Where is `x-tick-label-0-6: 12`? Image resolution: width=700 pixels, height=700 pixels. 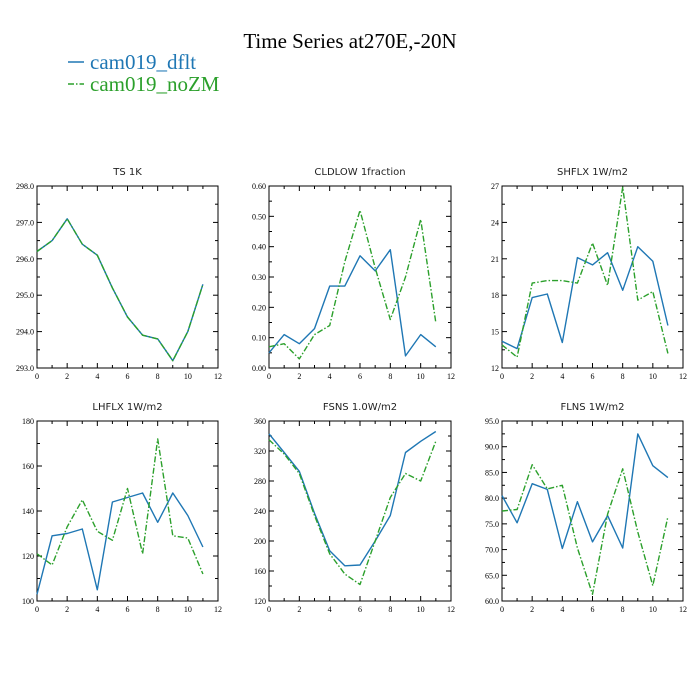 x-tick-label-0-6: 12 is located at coordinates (218, 376).